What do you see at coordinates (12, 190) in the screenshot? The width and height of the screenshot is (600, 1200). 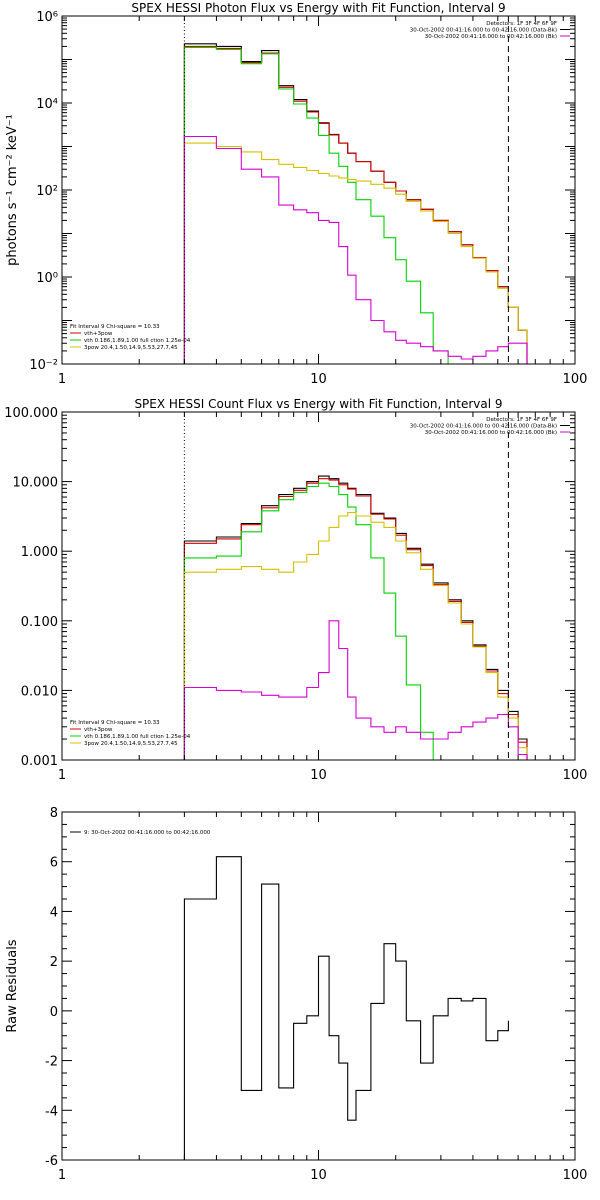 I see `y-axis-label: photons s⁻¹ cm⁻² keV⁻¹` at bounding box center [12, 190].